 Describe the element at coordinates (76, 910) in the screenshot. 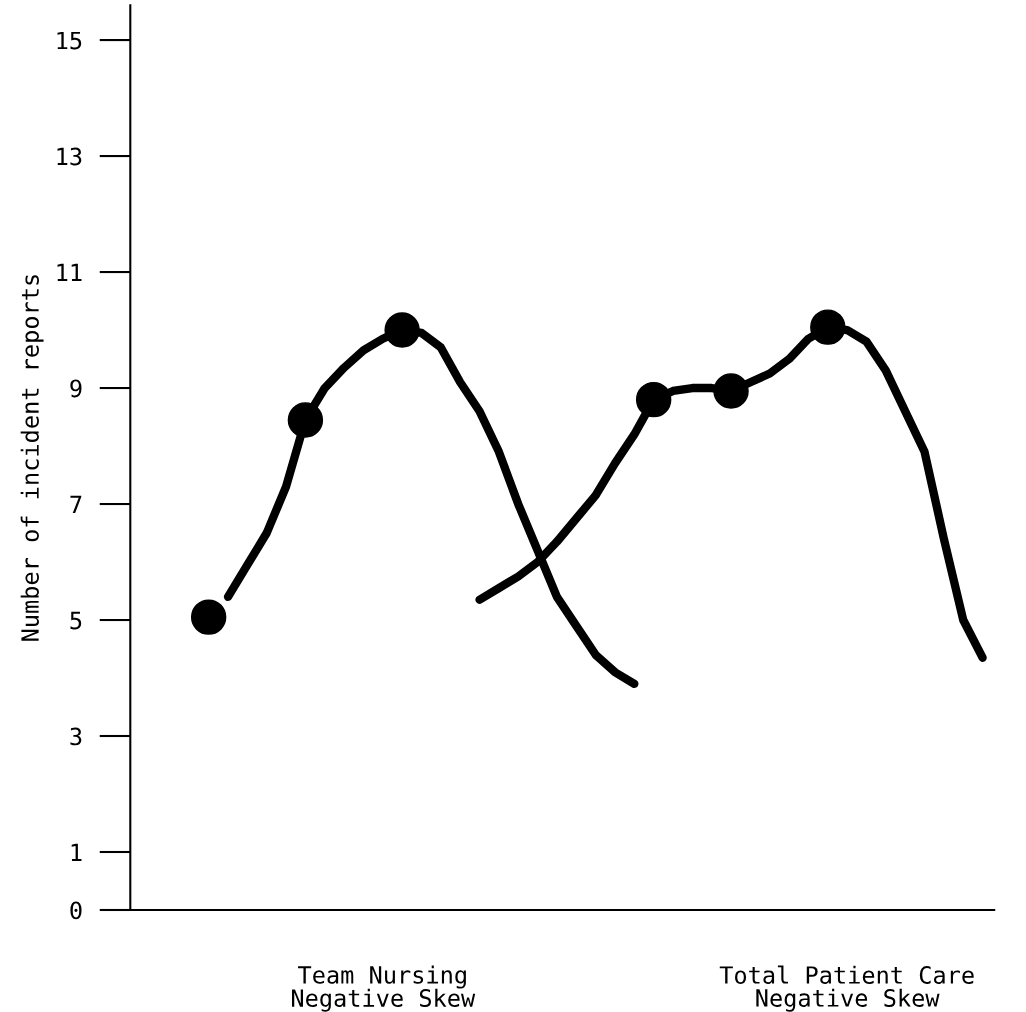

I see `y-tick-label: 0` at that location.